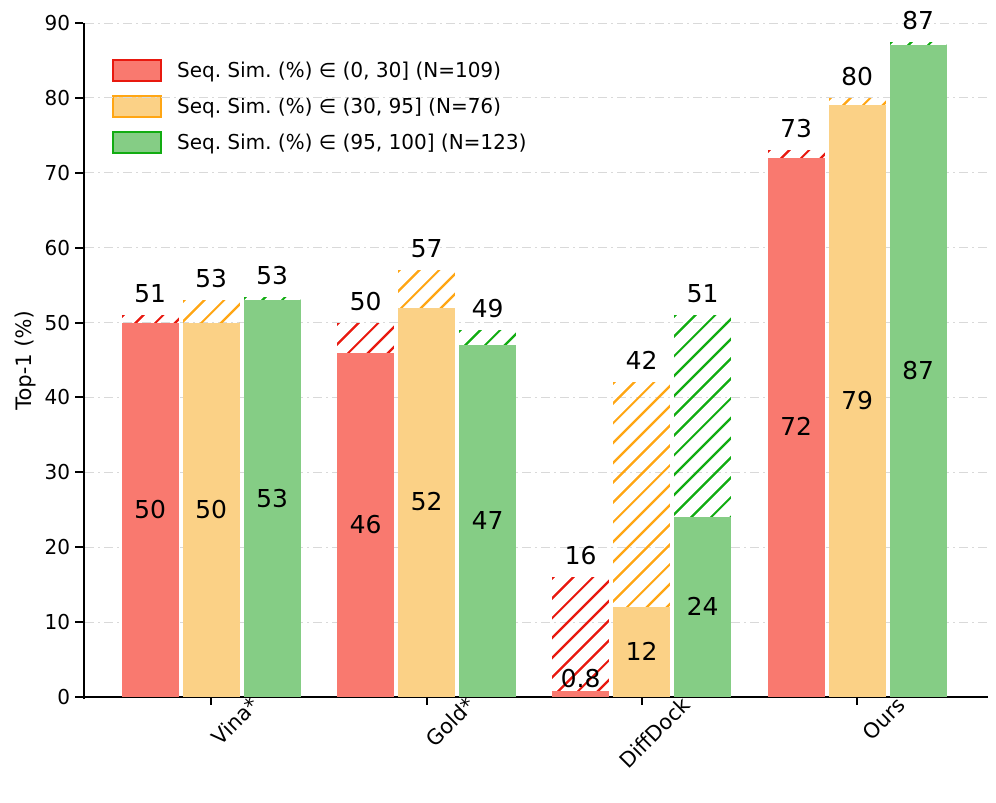 This screenshot has width=996, height=803. Describe the element at coordinates (641, 361) in the screenshot. I see `bar-total-value-label: 42` at that location.